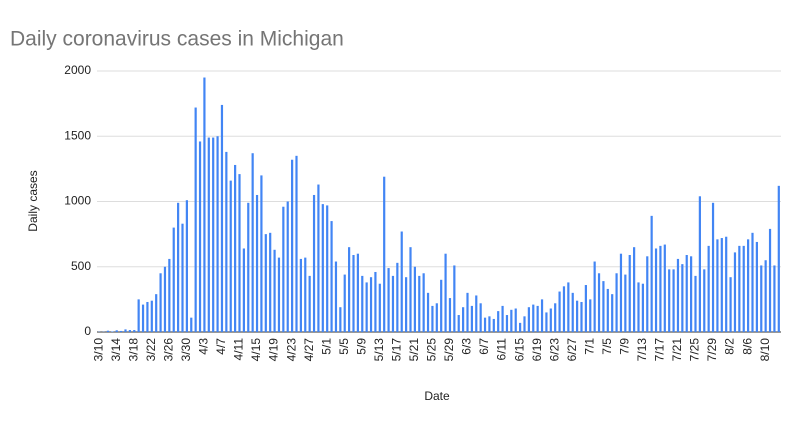  Describe the element at coordinates (186, 350) in the screenshot. I see `x-tick-label: 3/30` at that location.